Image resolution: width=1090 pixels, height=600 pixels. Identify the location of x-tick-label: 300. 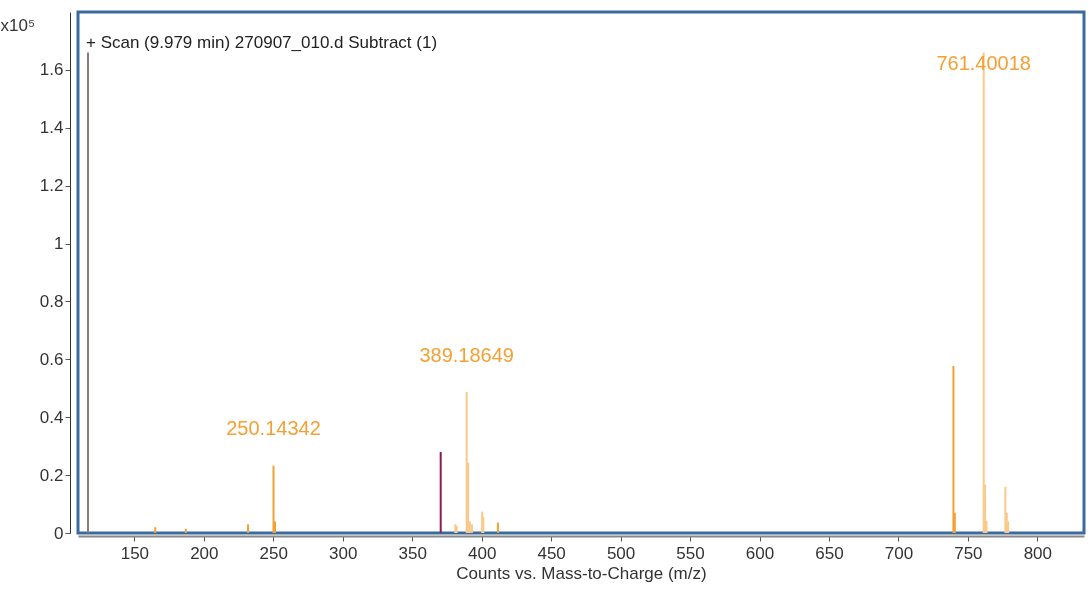
(343, 553).